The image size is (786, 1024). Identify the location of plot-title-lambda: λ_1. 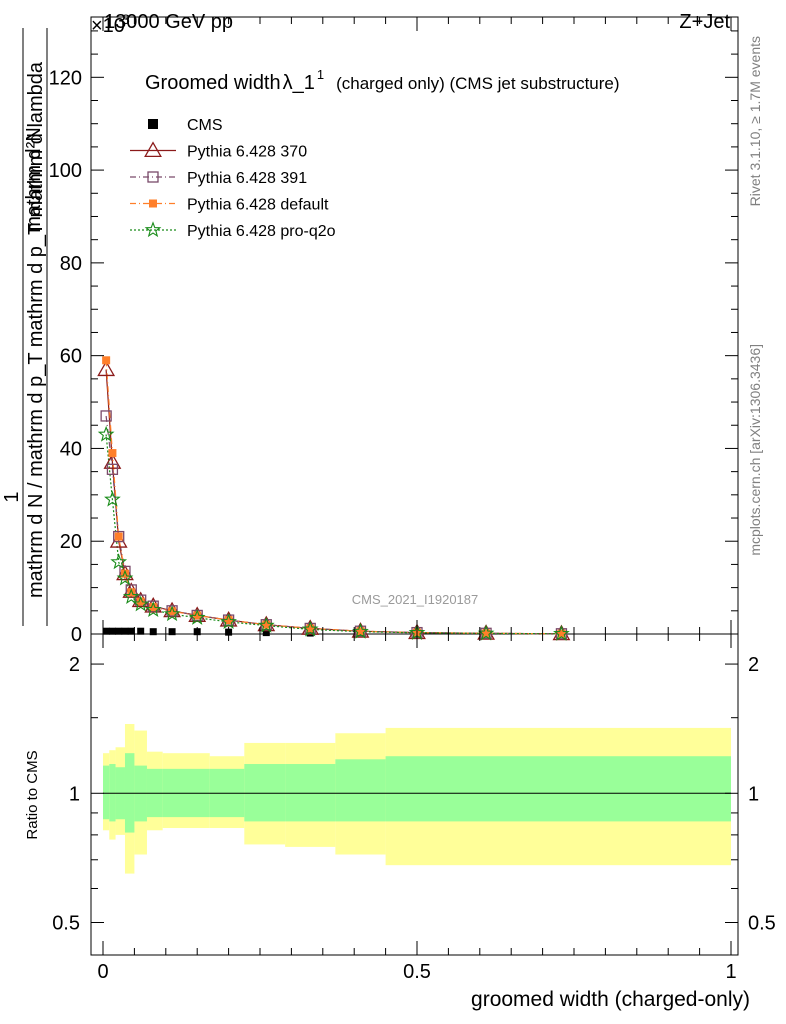
(299, 83).